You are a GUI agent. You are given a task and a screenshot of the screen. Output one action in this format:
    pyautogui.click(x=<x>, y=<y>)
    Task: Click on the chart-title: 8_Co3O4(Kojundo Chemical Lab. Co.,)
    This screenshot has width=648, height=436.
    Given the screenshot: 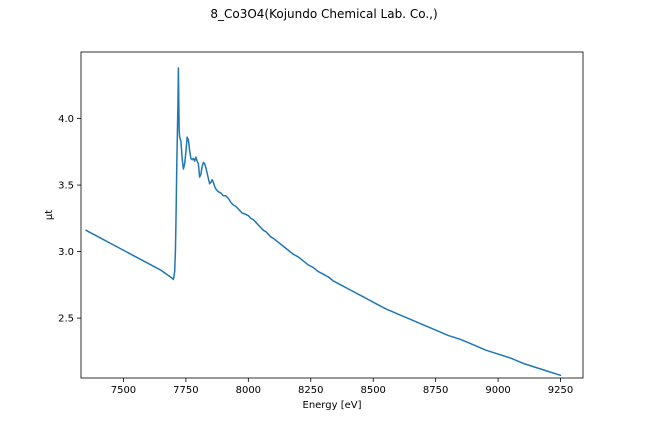 What is the action you would take?
    pyautogui.click(x=324, y=14)
    